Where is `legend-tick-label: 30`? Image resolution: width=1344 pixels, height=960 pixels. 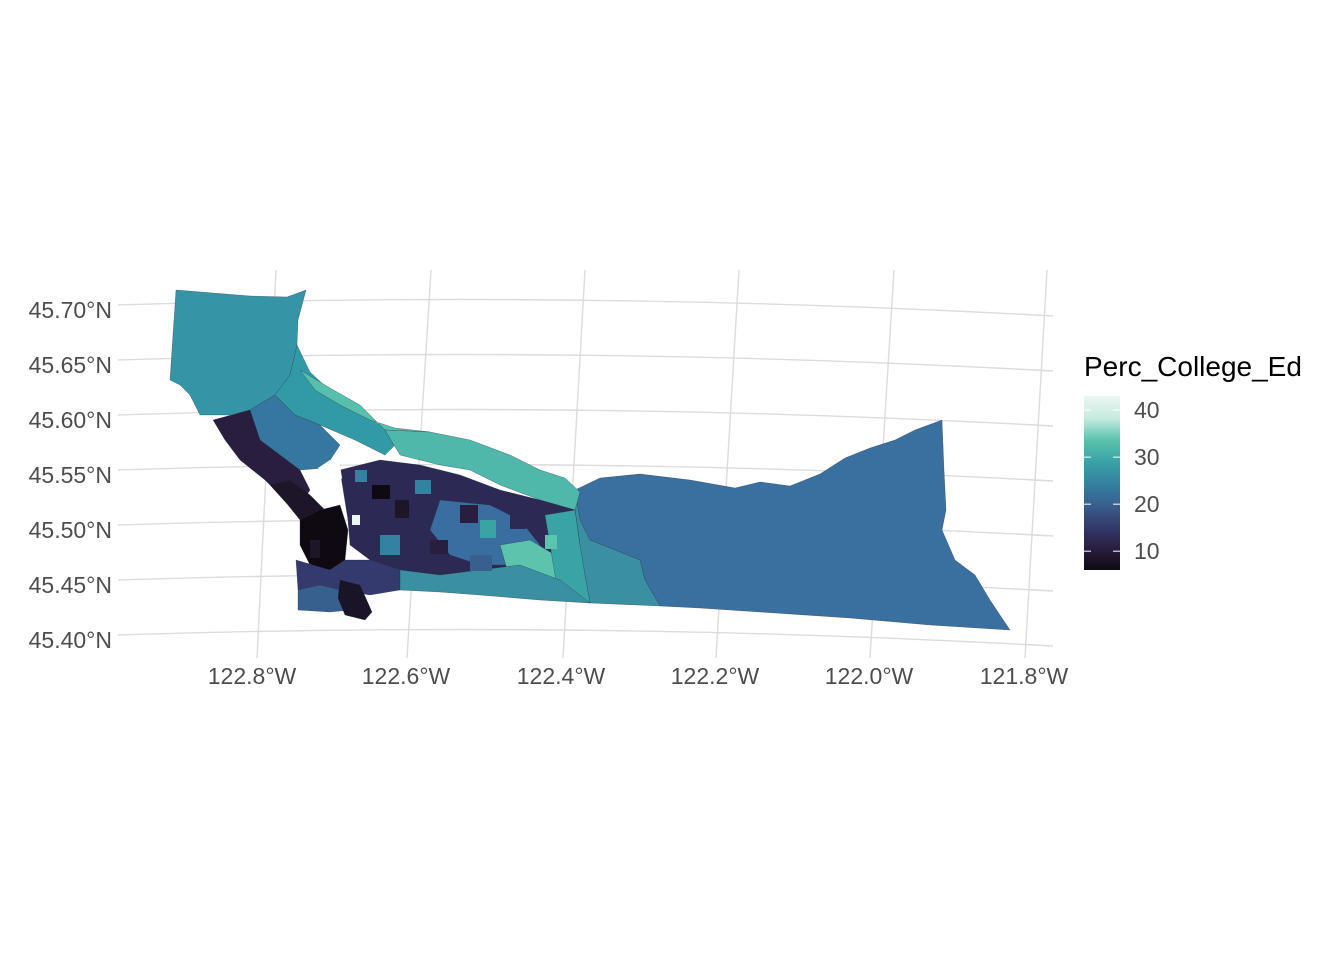
legend-tick-label: 30 is located at coordinates (1147, 457).